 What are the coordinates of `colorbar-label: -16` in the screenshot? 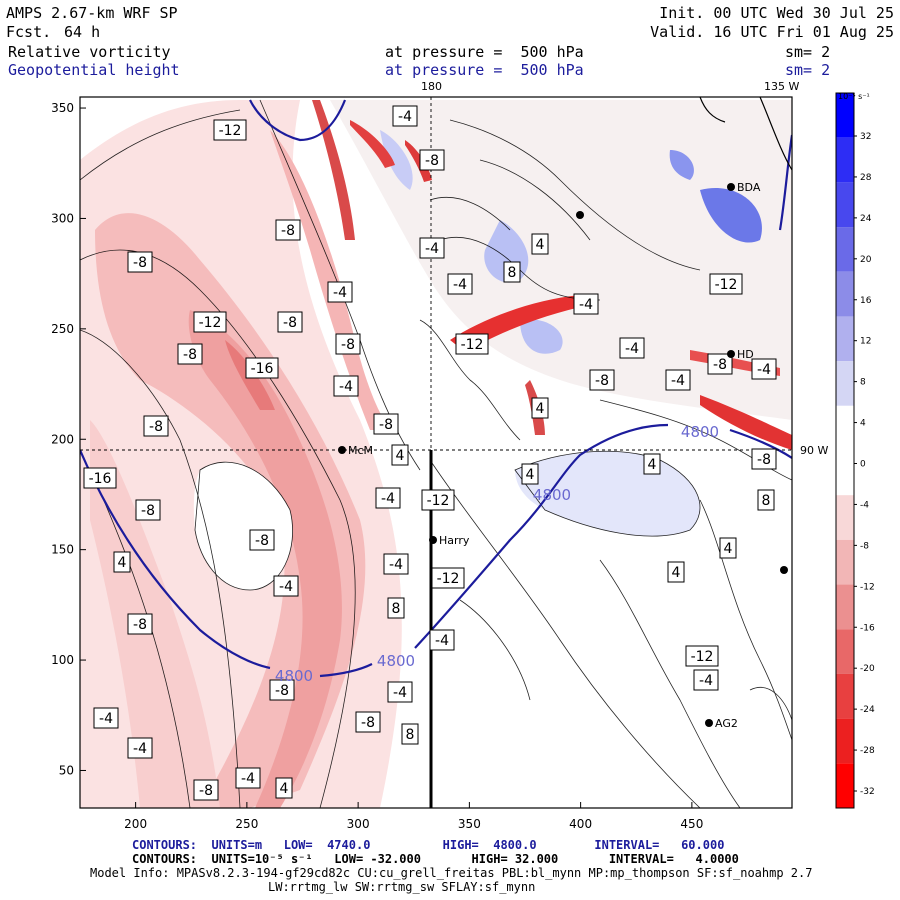 It's located at (867, 628).